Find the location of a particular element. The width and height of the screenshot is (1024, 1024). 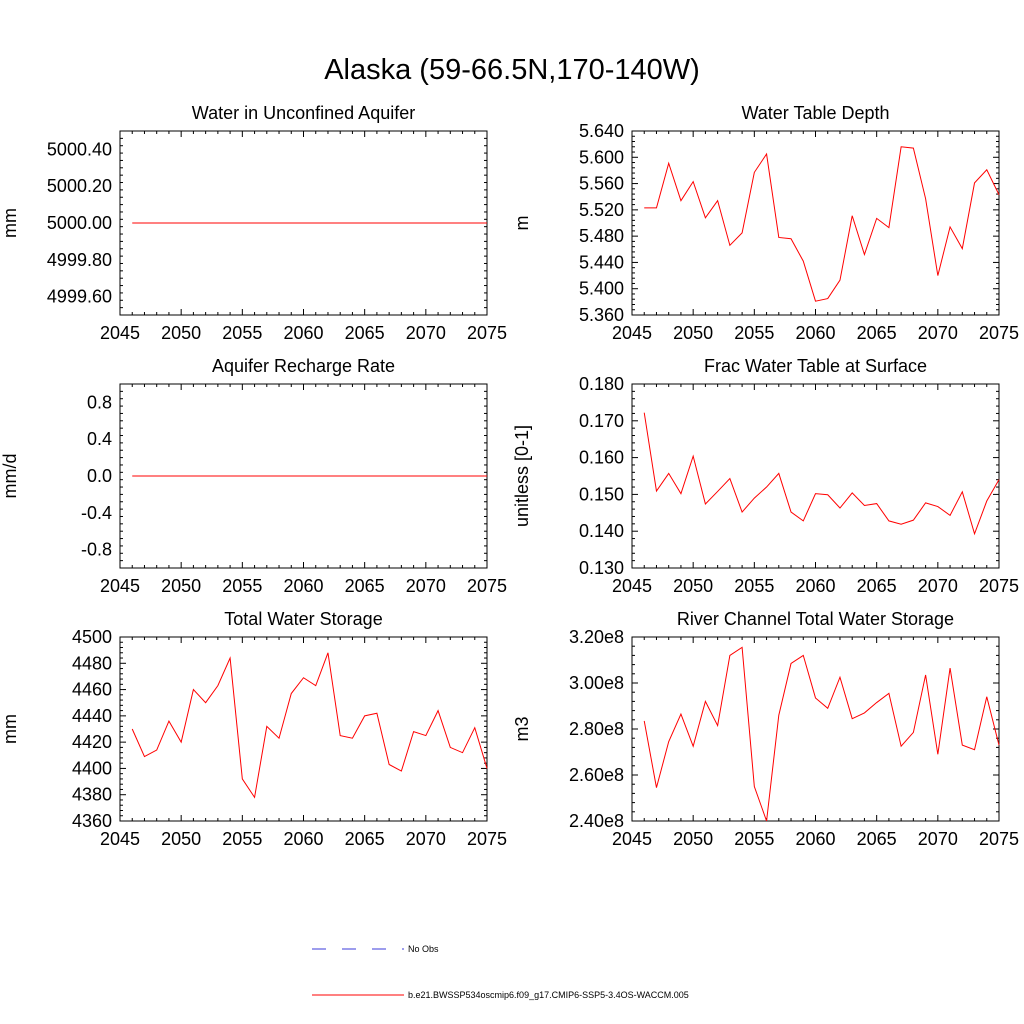

total-water-storage-title: Total Water Storage is located at coordinates (303, 619).